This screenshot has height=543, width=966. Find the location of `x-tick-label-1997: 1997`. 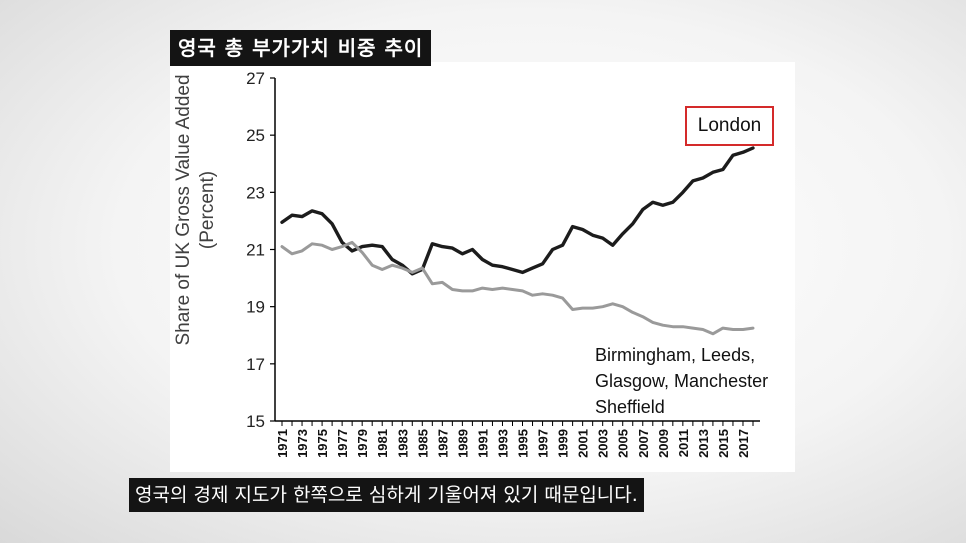

x-tick-label-1997: 1997 is located at coordinates (543, 443).